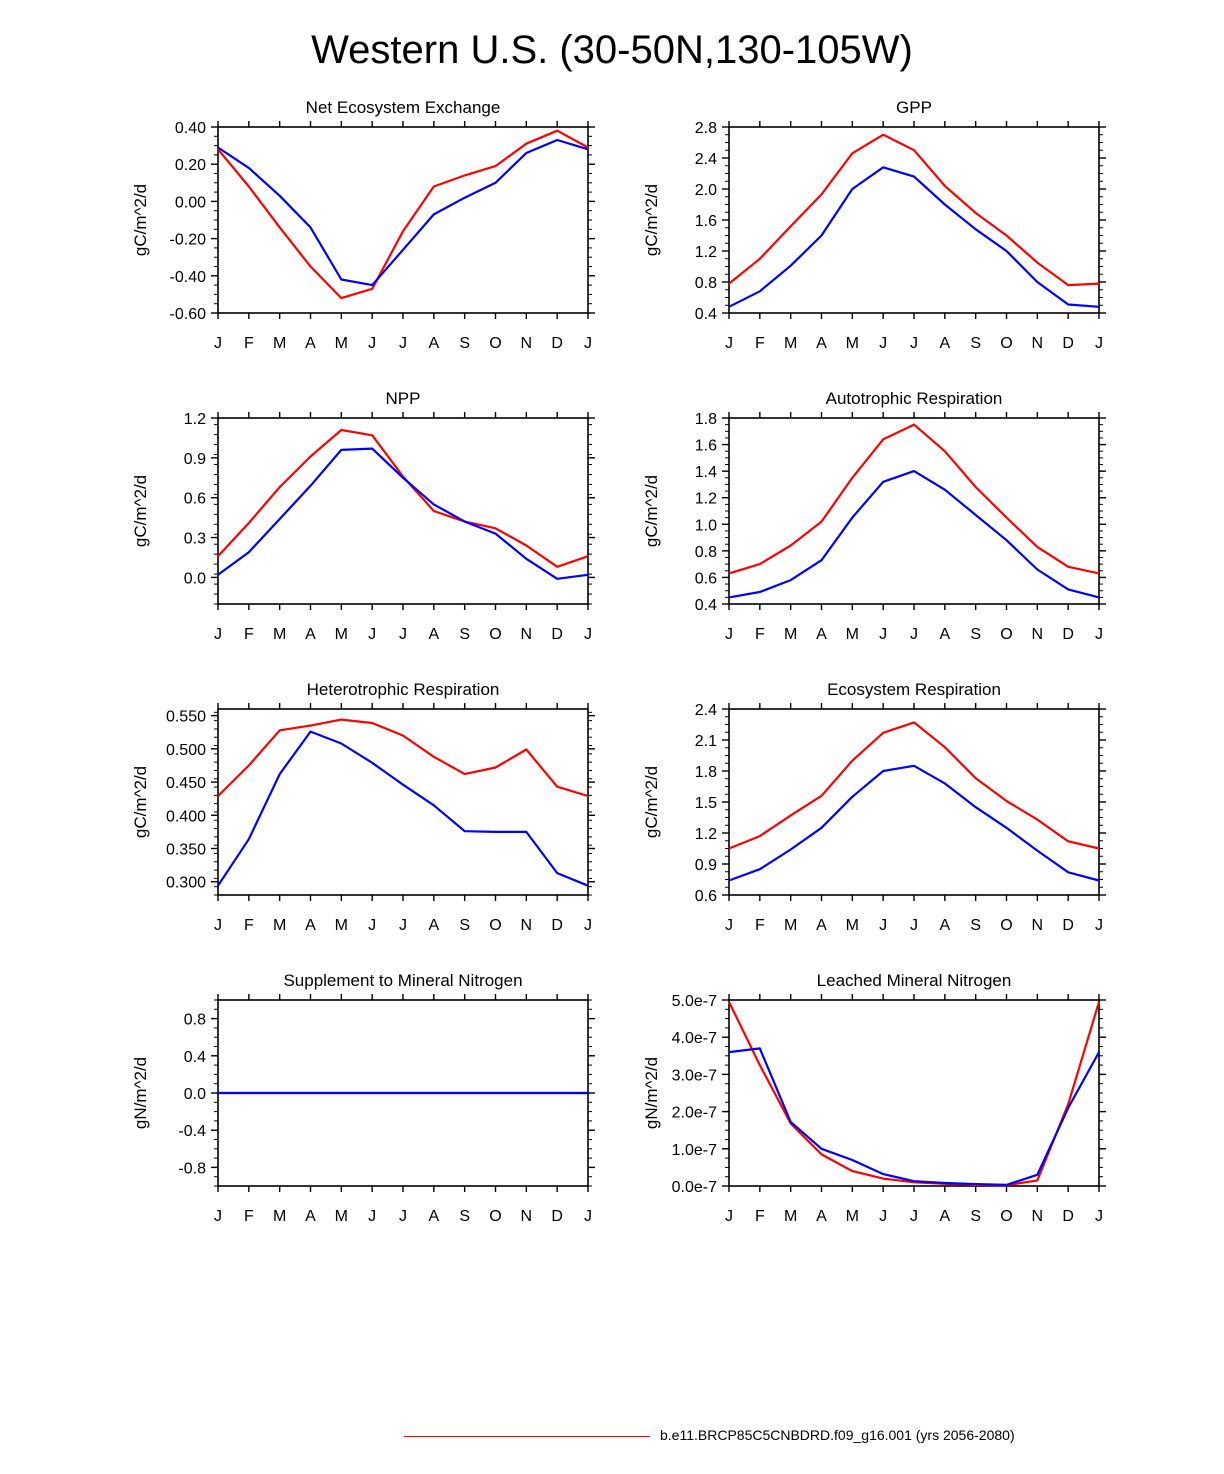 The width and height of the screenshot is (1224, 1474). What do you see at coordinates (651, 1093) in the screenshot?
I see `y-axis-label: gN/m^2/d` at bounding box center [651, 1093].